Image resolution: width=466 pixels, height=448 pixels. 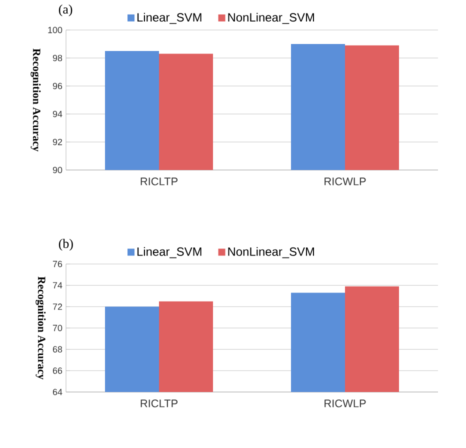 I want to click on y-tick-label: 76, so click(x=57, y=264).